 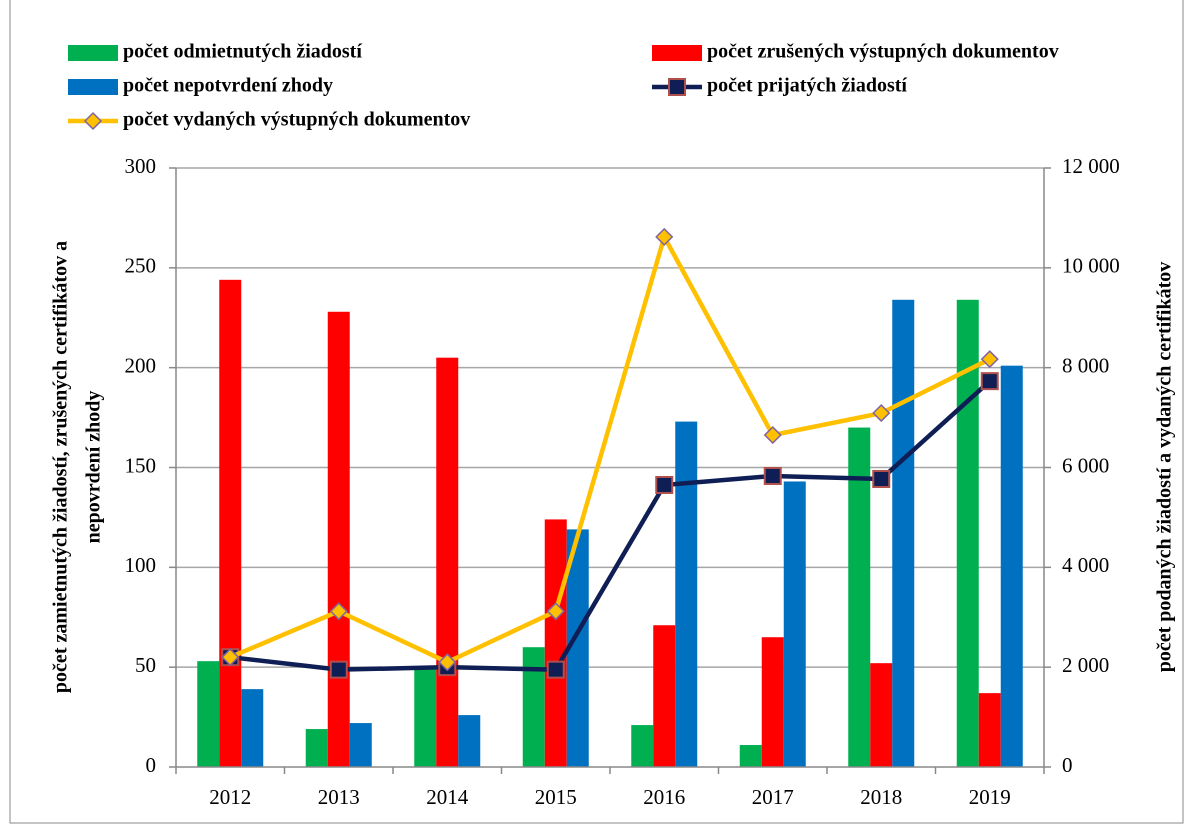 I want to click on y2-tick-label: 10 000, so click(x=1091, y=266).